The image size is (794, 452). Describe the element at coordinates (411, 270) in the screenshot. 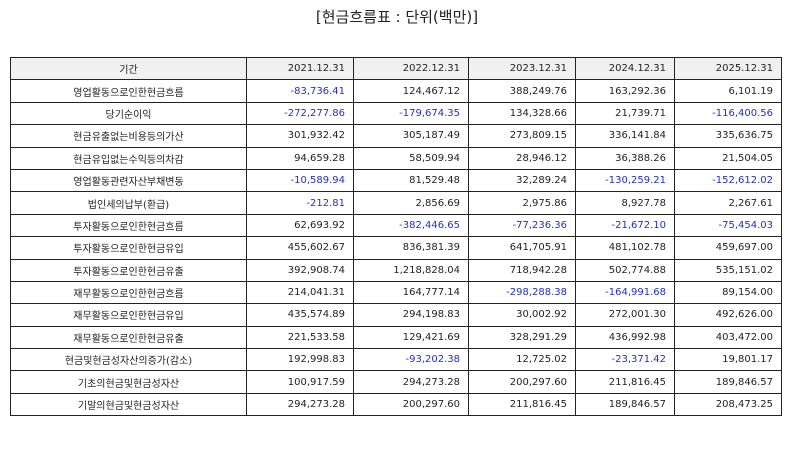

I see `table-cell: 1,218,828.04` at that location.